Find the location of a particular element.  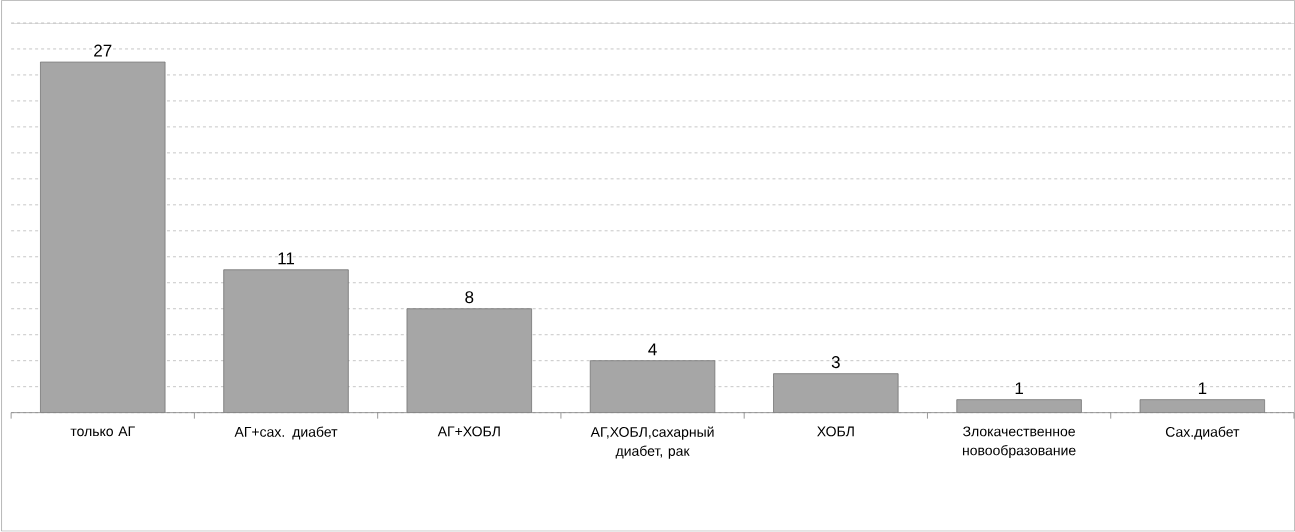

x-tick-label: АГ,ХОБЛ,сахарный диабет, рак is located at coordinates (652, 442).